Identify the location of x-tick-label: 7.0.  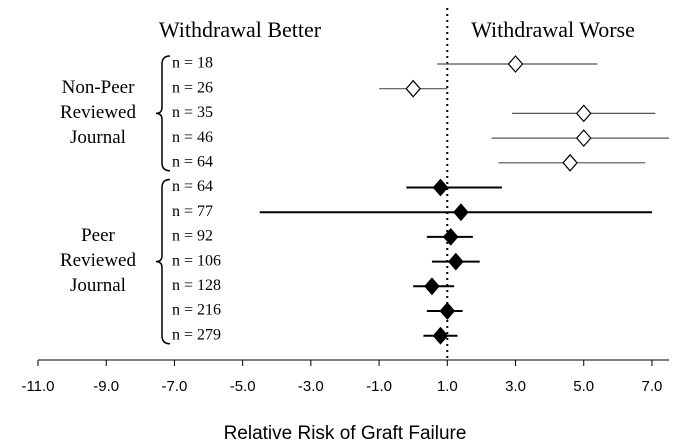
(652, 386).